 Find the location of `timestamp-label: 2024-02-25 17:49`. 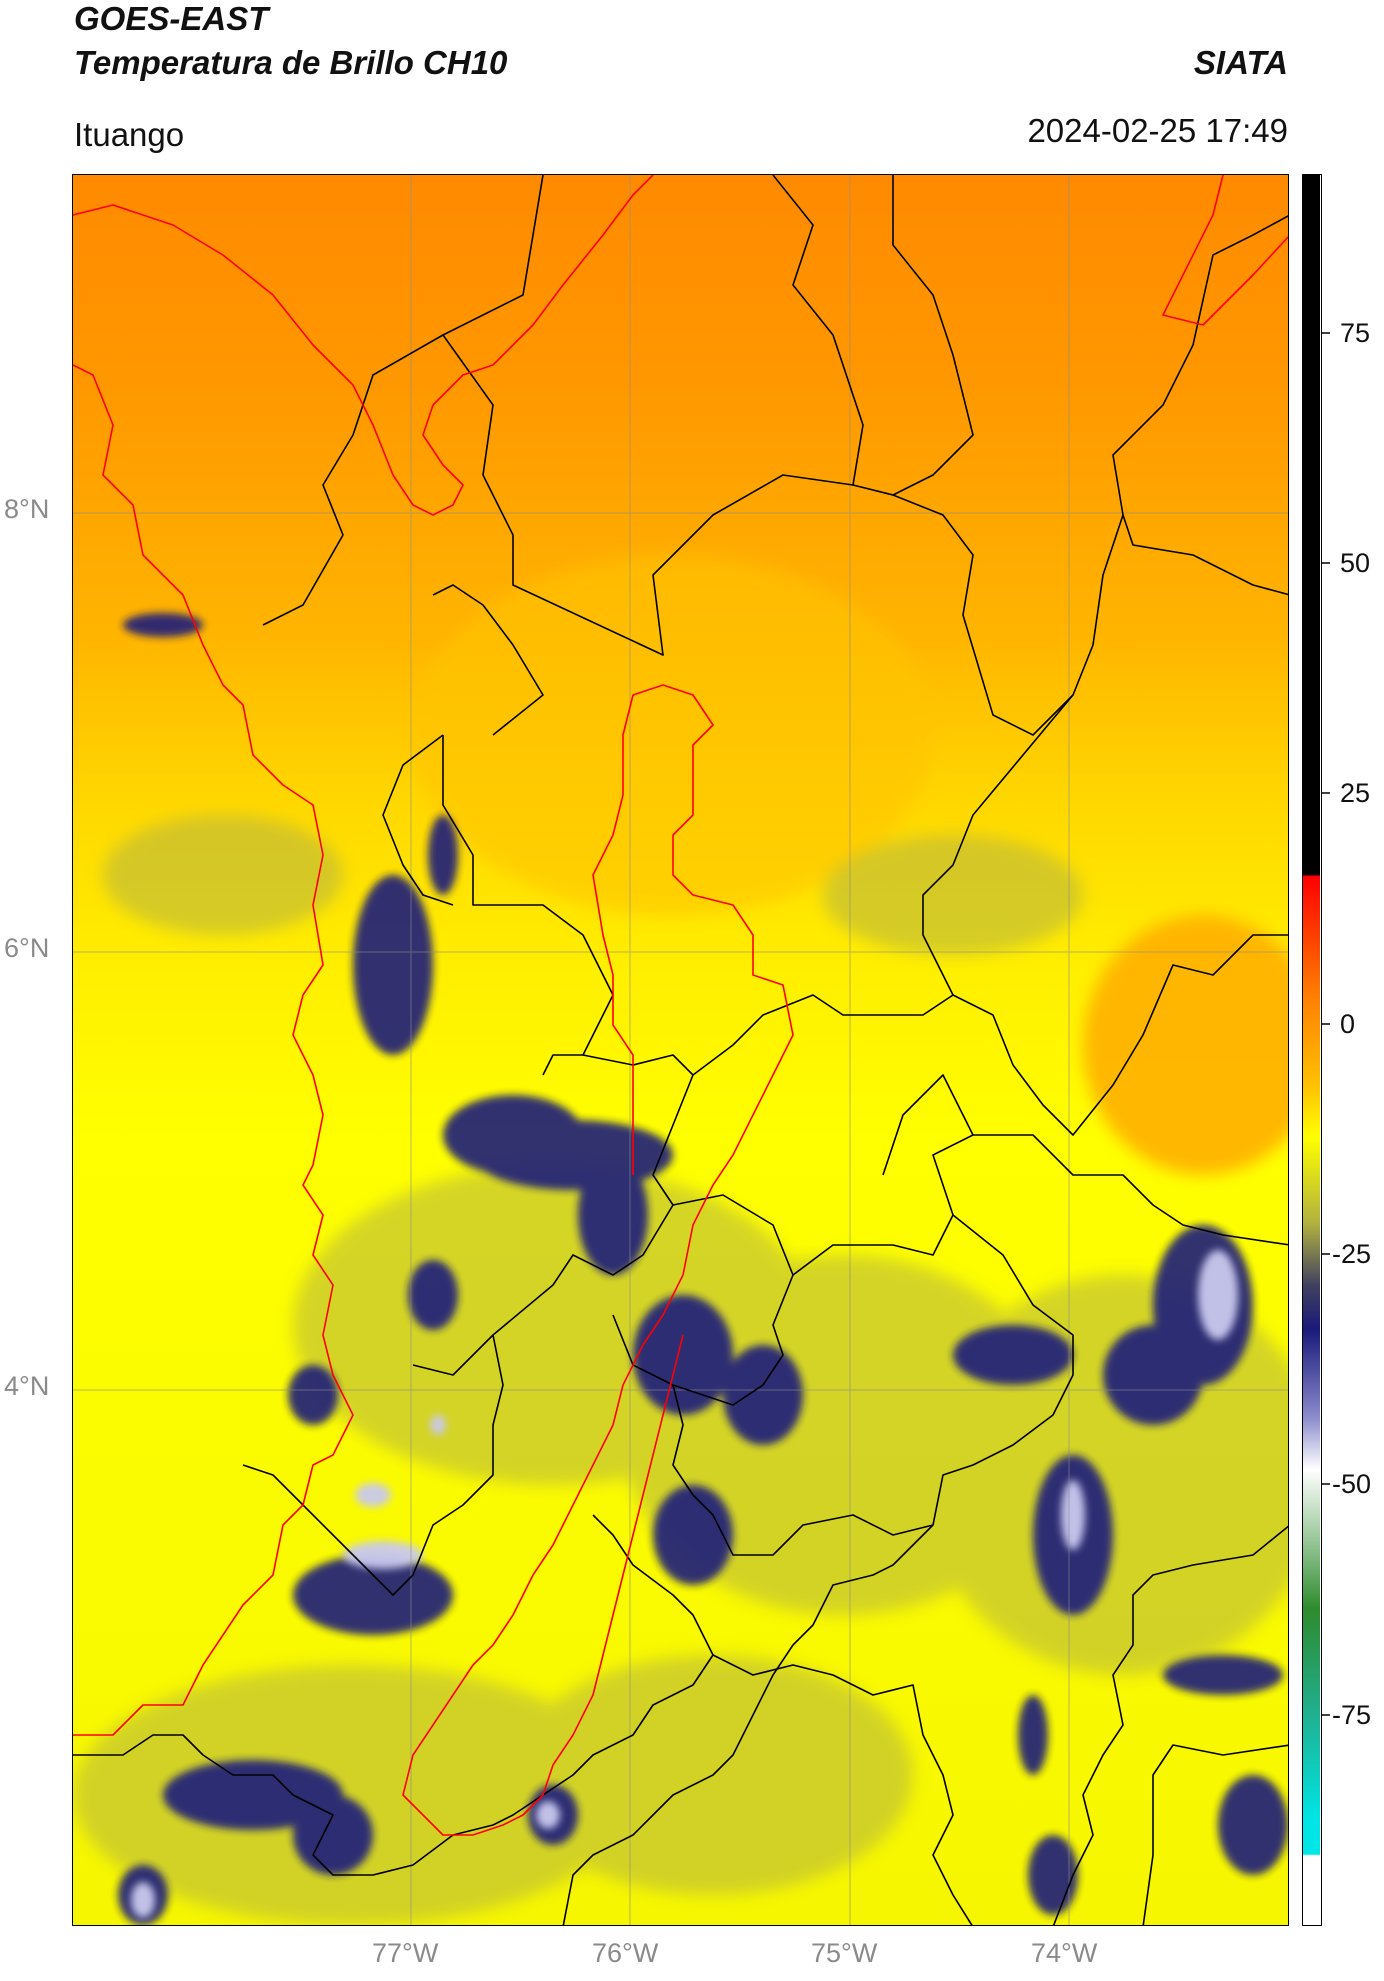

timestamp-label: 2024-02-25 17:49 is located at coordinates (1157, 130).